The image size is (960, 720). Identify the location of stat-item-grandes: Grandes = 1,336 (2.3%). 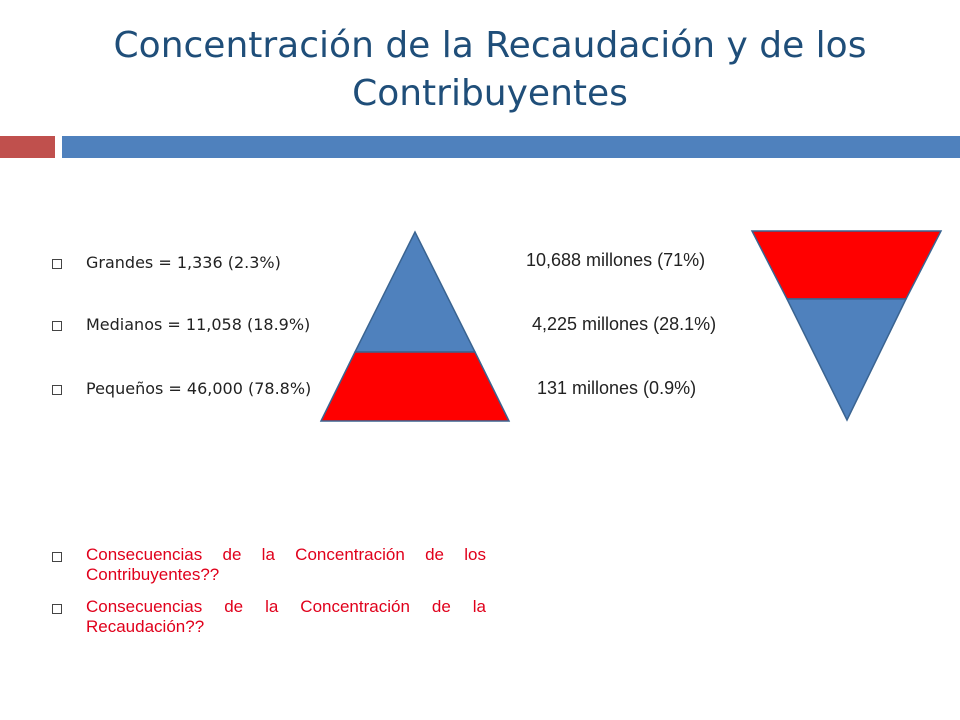
(166, 263).